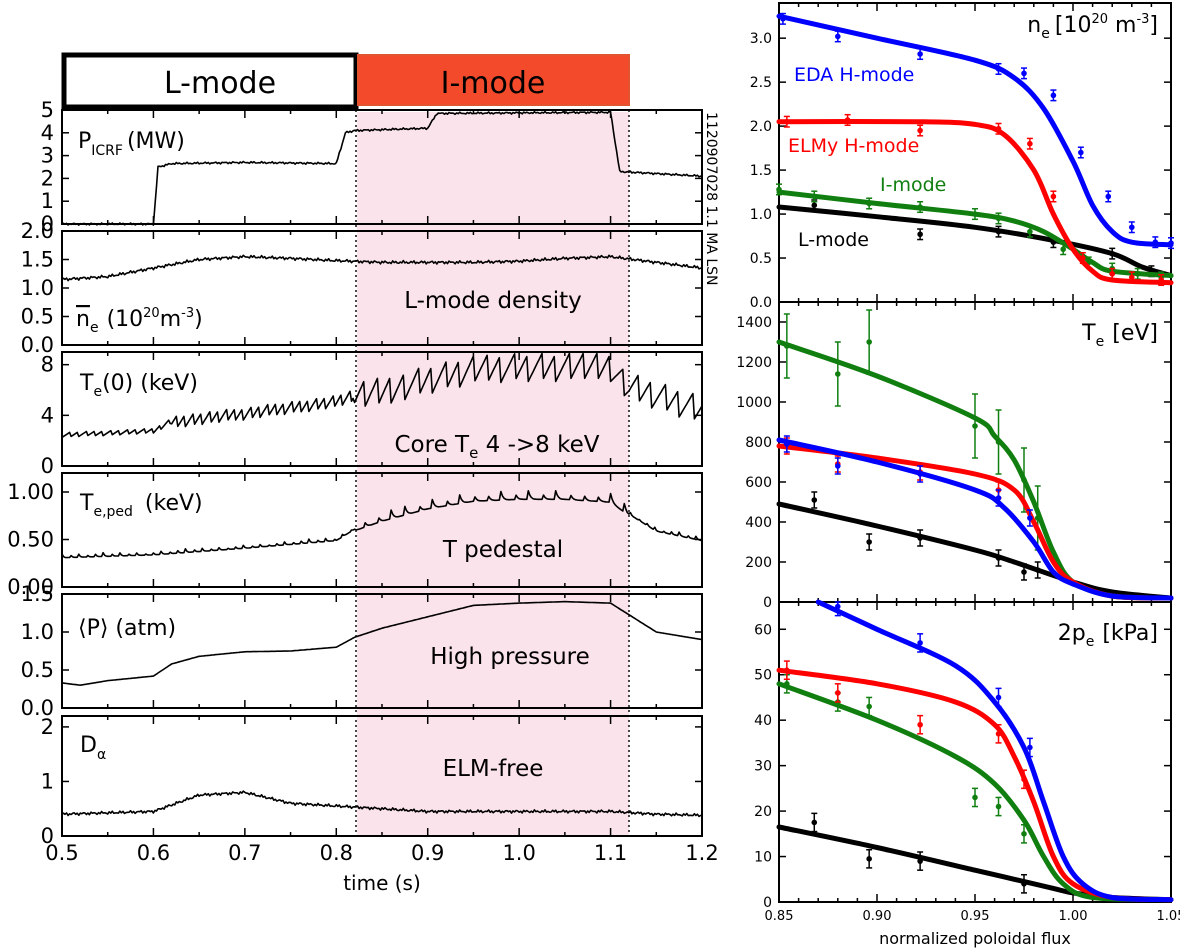 This screenshot has height=950, width=1180. What do you see at coordinates (153, 853) in the screenshot?
I see `left-xtick-label: 0.6` at bounding box center [153, 853].